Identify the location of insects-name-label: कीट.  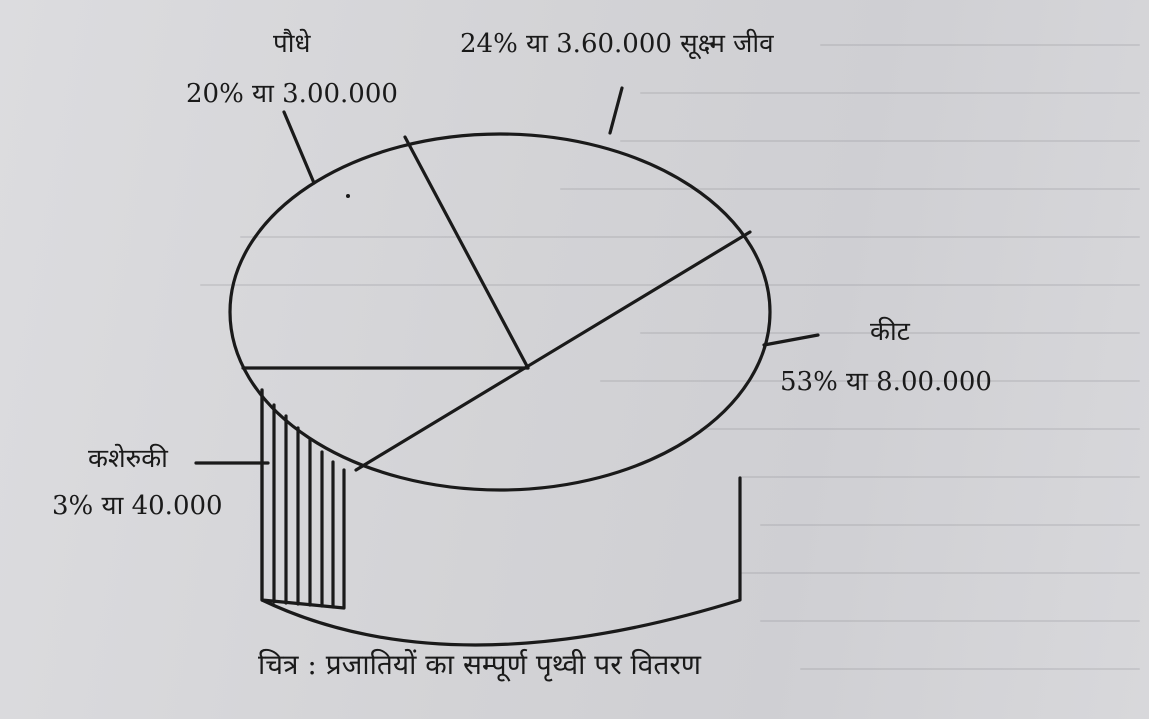
(890, 332).